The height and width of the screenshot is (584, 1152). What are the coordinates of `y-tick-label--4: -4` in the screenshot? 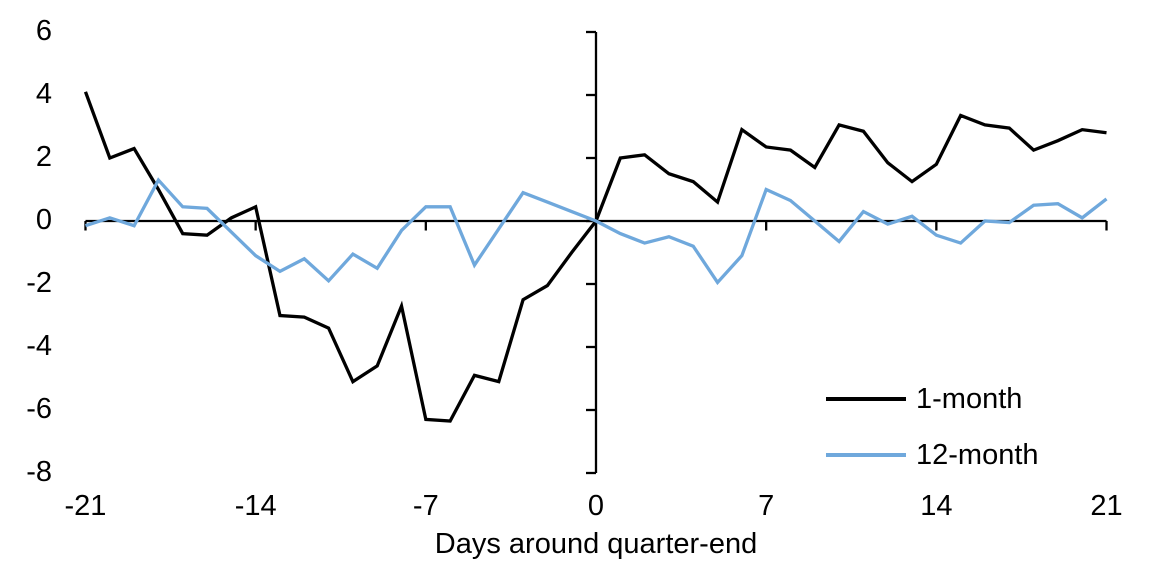 It's located at (39, 346).